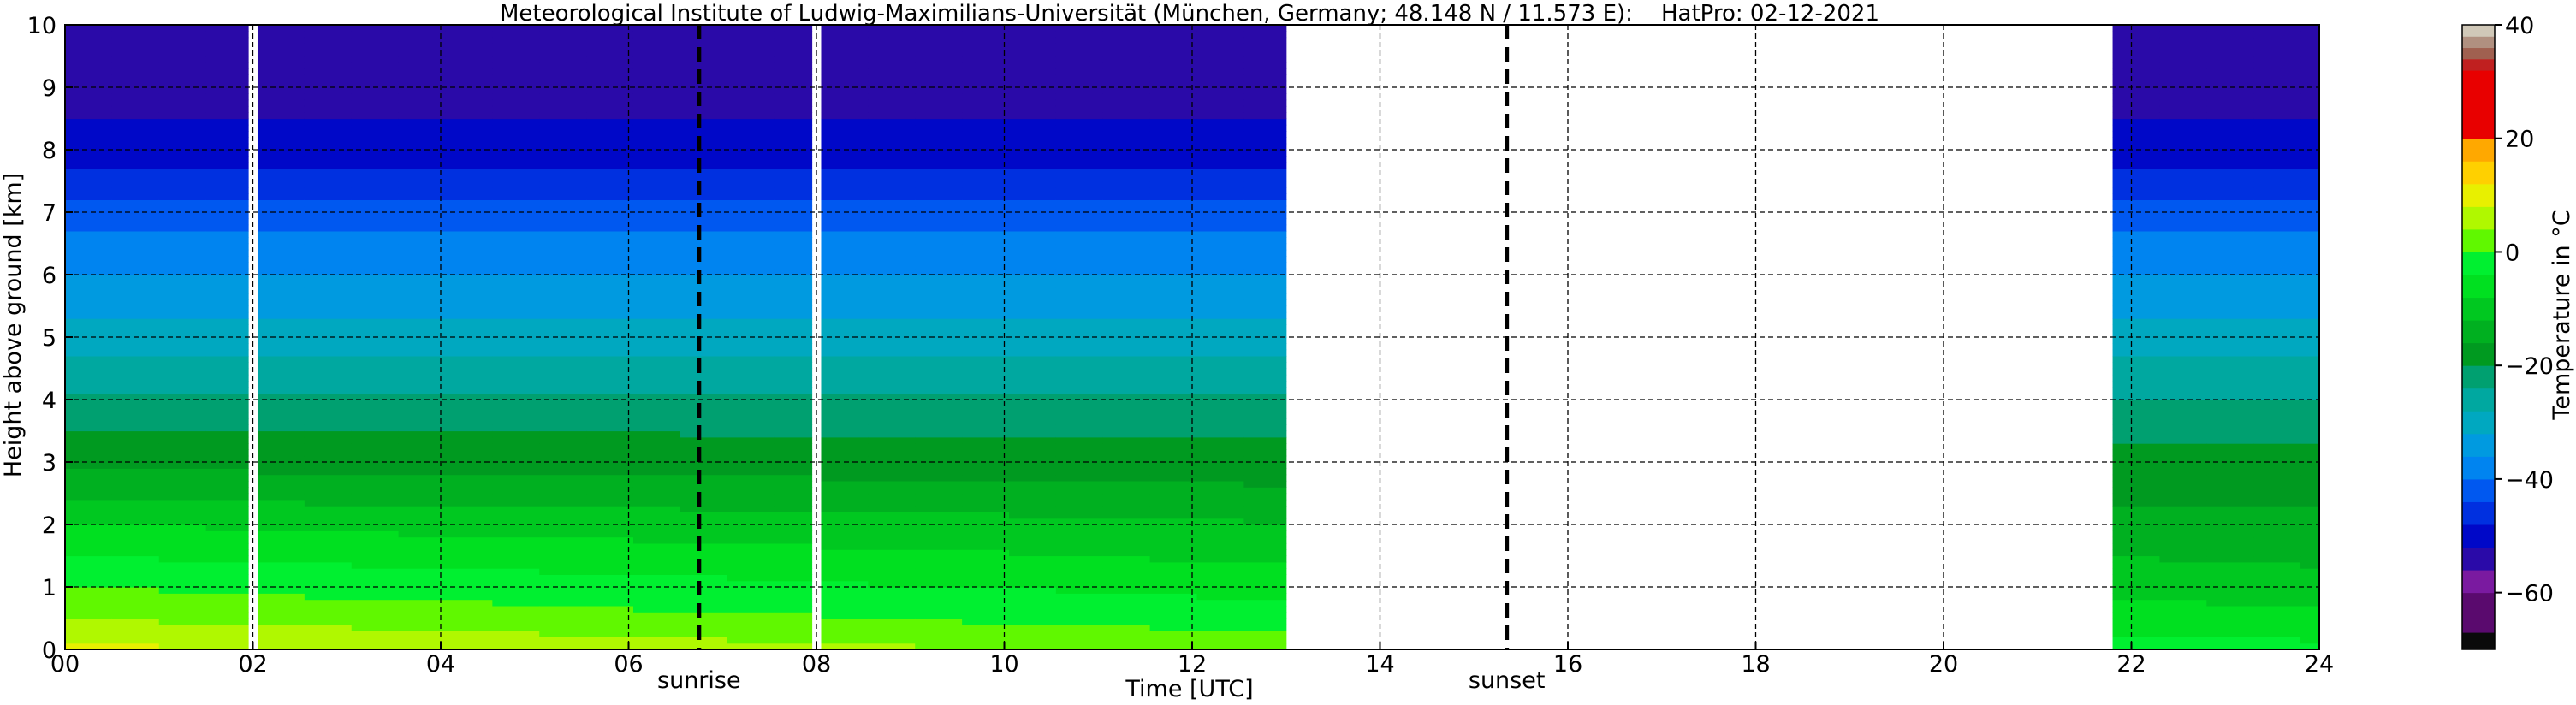  Describe the element at coordinates (816, 664) in the screenshot. I see `x-tick-label: 08` at that location.